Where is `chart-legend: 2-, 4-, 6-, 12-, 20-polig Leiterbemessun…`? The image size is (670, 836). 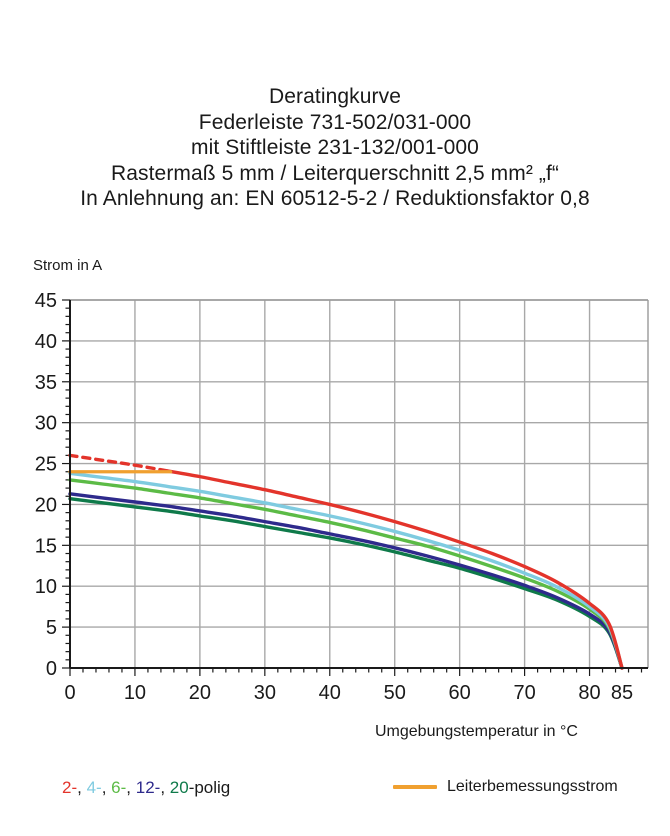
chart-legend: 2-, 4-, 6-, 12-, 20-polig Leiterbemessun… is located at coordinates (335, 793).